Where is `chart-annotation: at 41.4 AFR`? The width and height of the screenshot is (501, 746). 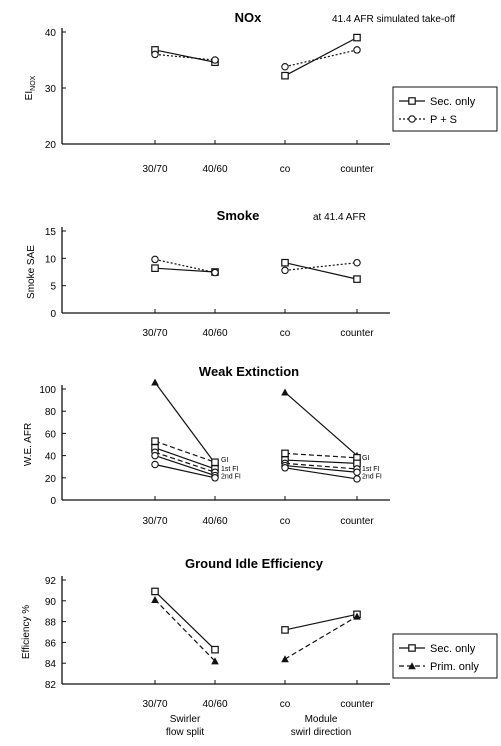
chart-annotation: at 41.4 AFR is located at coordinates (339, 217).